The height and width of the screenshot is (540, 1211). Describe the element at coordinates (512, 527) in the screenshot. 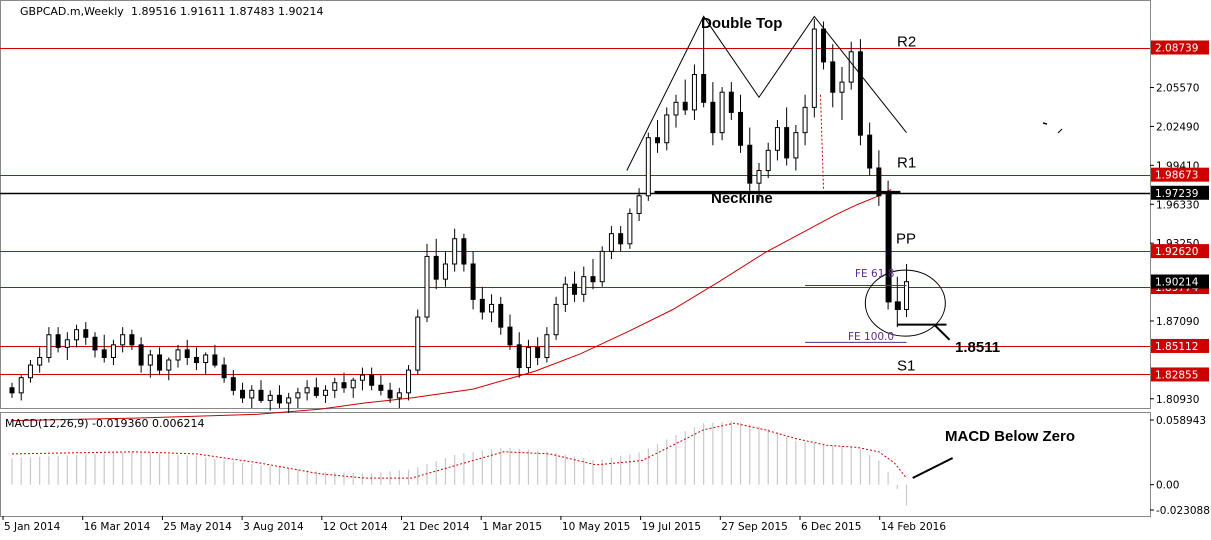

I see `time-tick-label: 1 Mar 2015` at that location.